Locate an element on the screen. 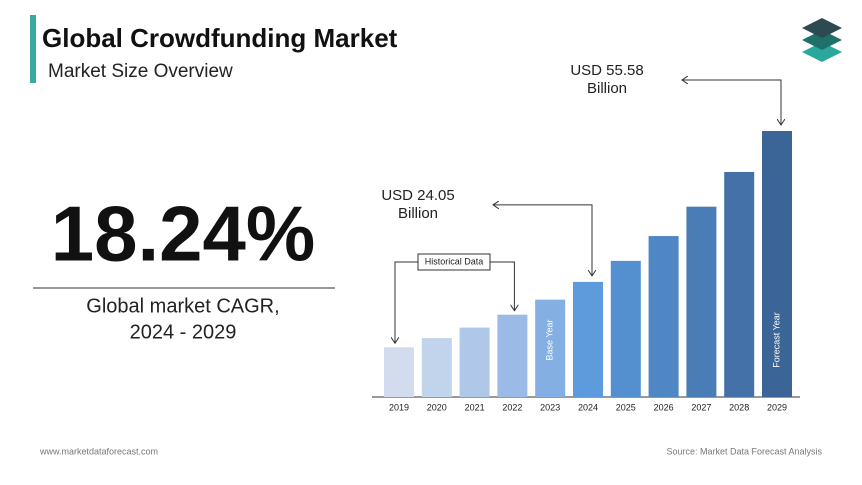 This screenshot has height=485, width=862. x-tick-label: 2027 is located at coordinates (701, 407).